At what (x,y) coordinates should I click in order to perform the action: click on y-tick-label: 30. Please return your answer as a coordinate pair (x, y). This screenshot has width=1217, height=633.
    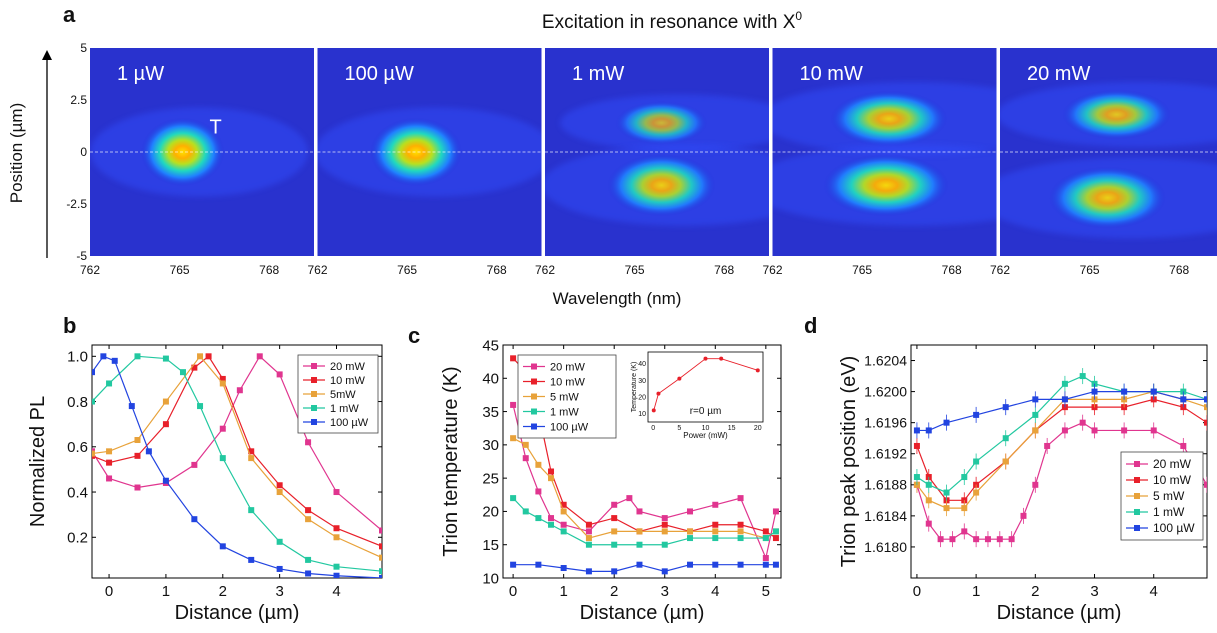
    Looking at the image, I should click on (490, 445).